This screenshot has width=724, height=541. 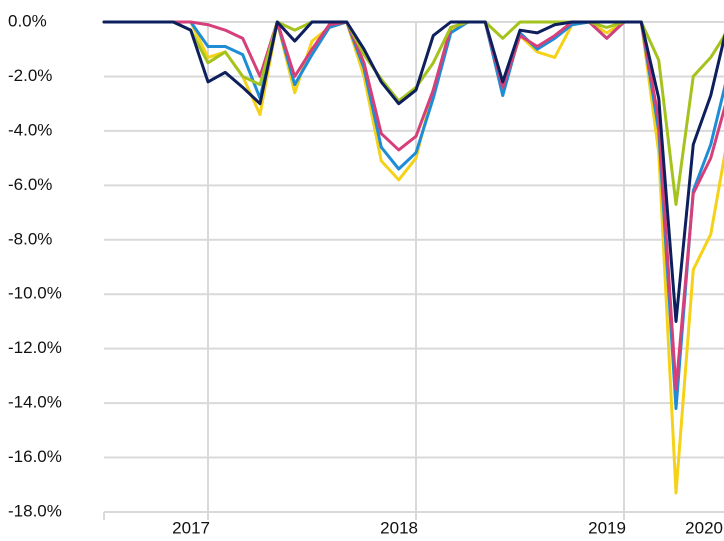 What do you see at coordinates (35, 402) in the screenshot?
I see `y-tick-label: -14.0%` at bounding box center [35, 402].